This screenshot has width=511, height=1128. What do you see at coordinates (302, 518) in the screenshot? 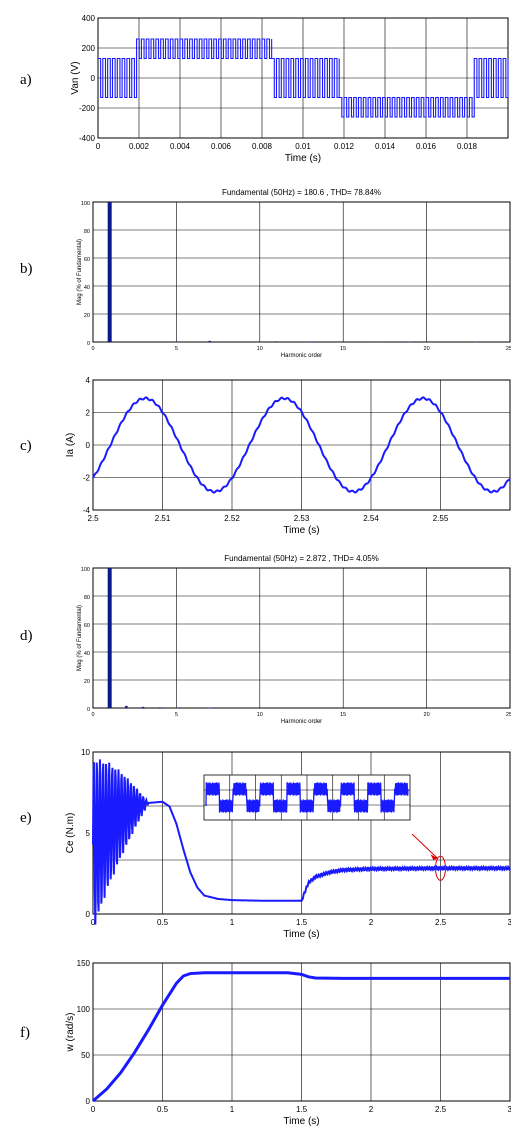
I see `x-tick-c-3: 2.53` at bounding box center [302, 518].